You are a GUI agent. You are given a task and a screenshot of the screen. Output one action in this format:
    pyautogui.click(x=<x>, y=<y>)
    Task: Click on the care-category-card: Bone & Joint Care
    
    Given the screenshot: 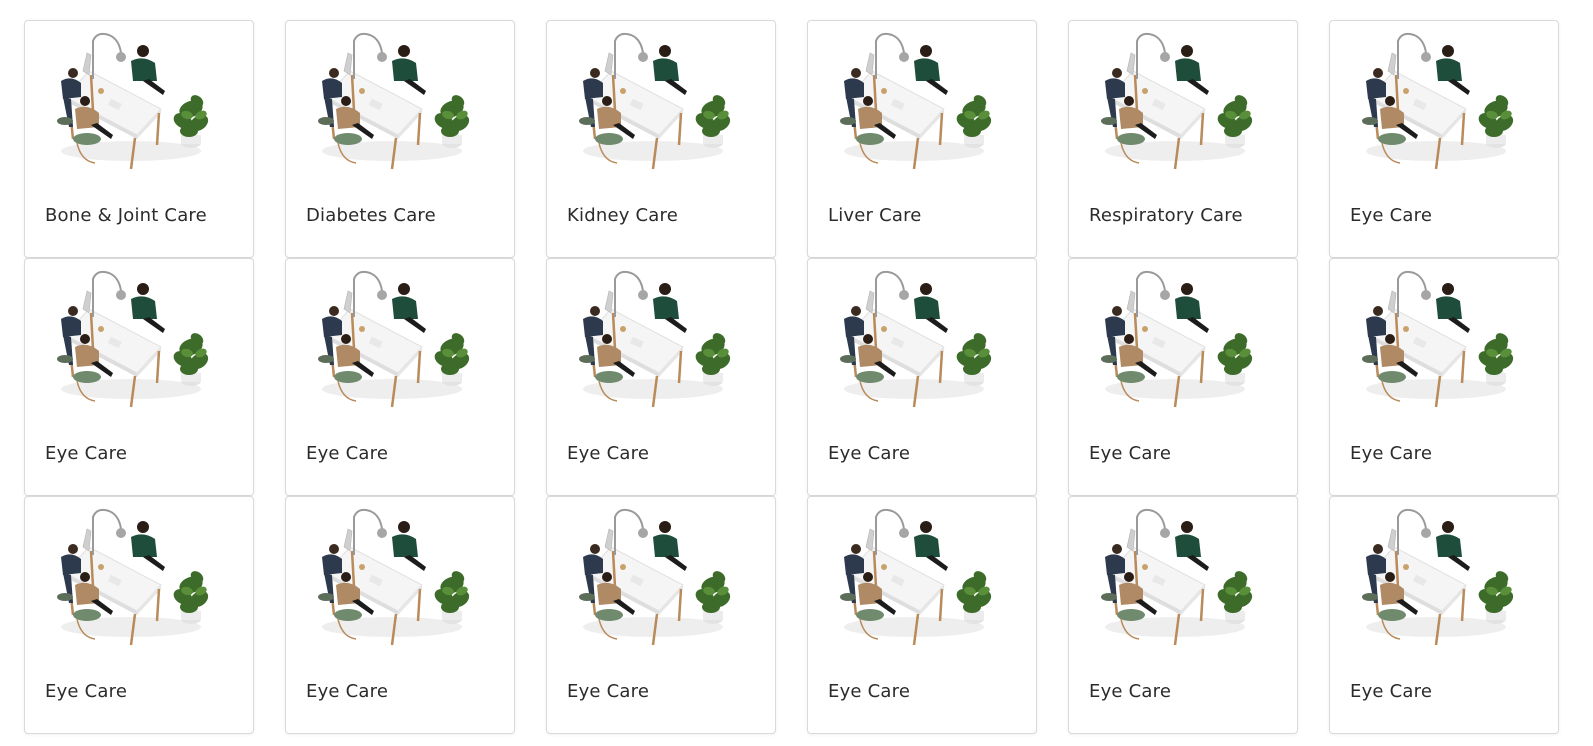 What is the action you would take?
    pyautogui.click(x=139, y=139)
    